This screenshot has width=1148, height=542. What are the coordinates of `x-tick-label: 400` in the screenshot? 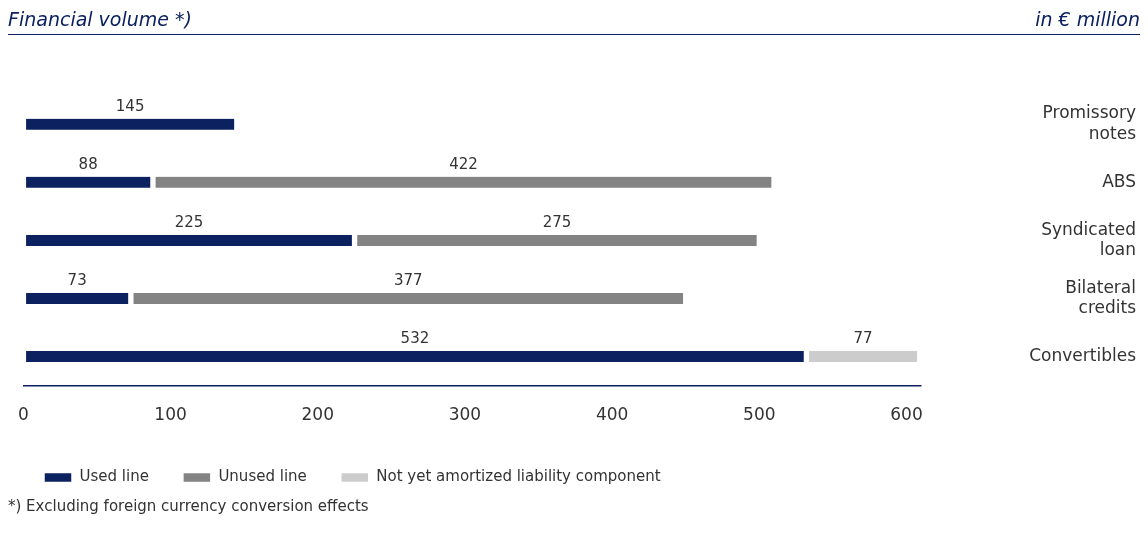 It's located at (612, 414).